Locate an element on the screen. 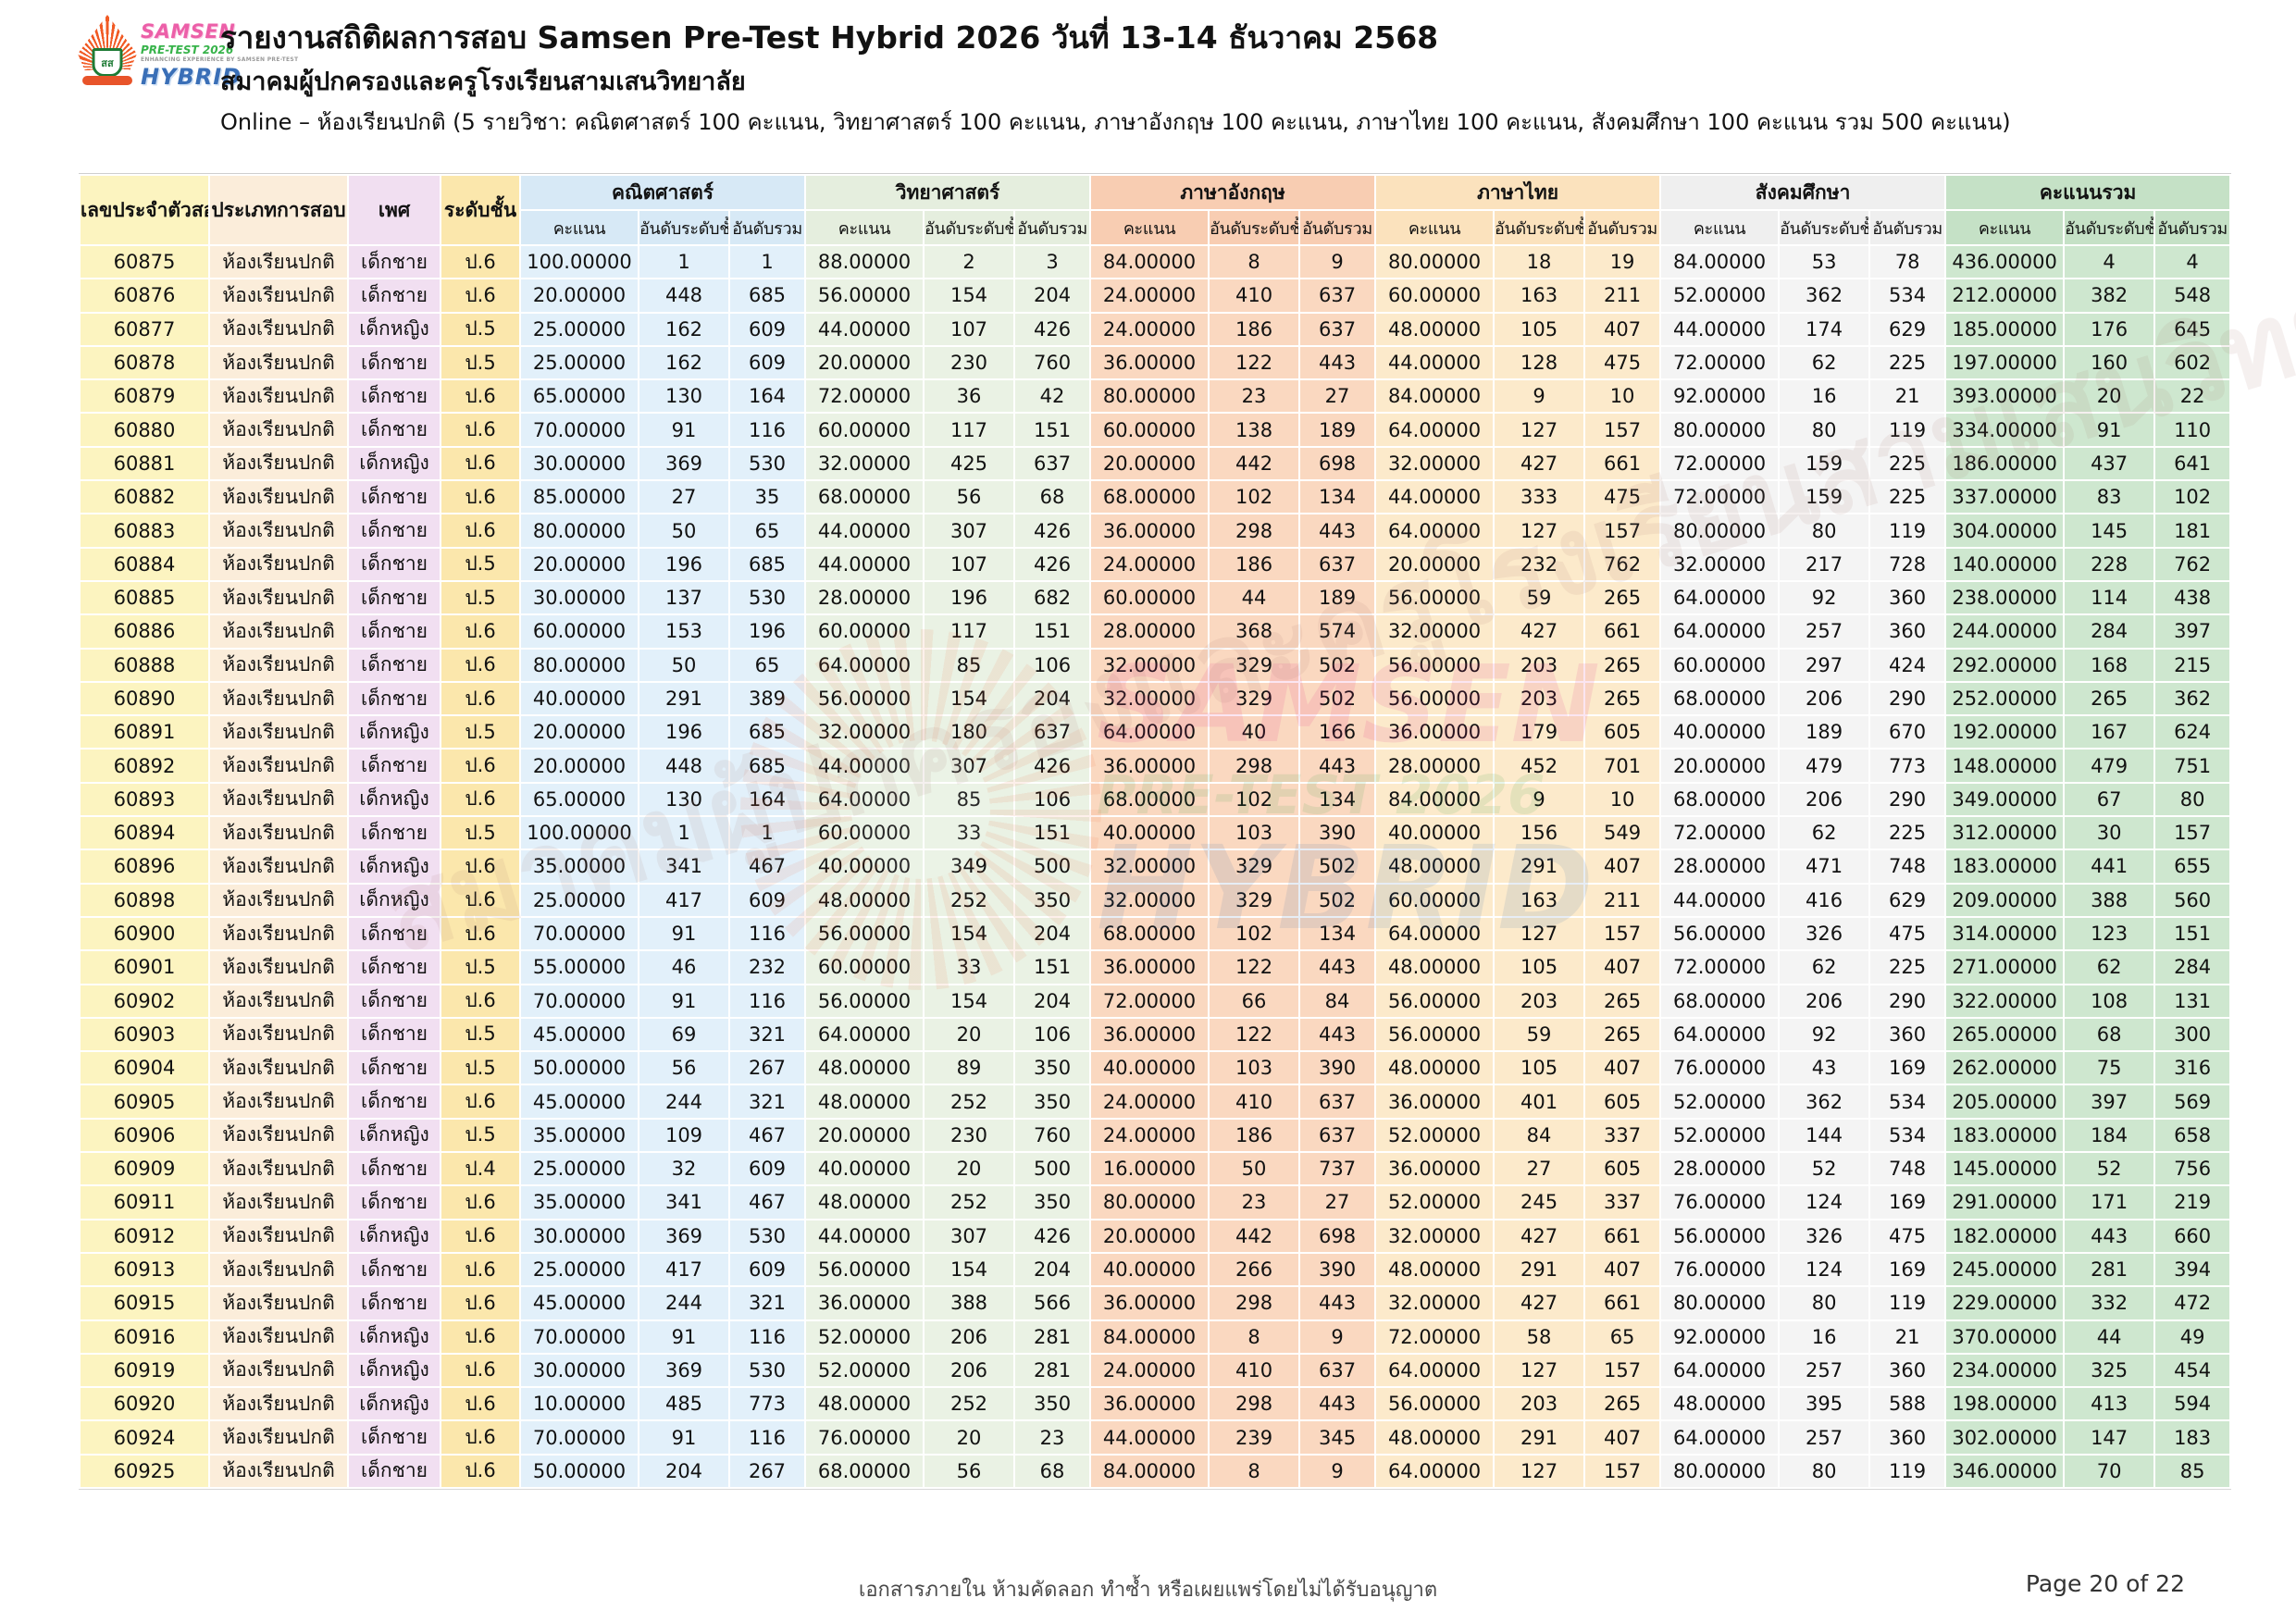 The height and width of the screenshot is (1623, 2296). math-score-cell: 70.00000 is located at coordinates (579, 1337).